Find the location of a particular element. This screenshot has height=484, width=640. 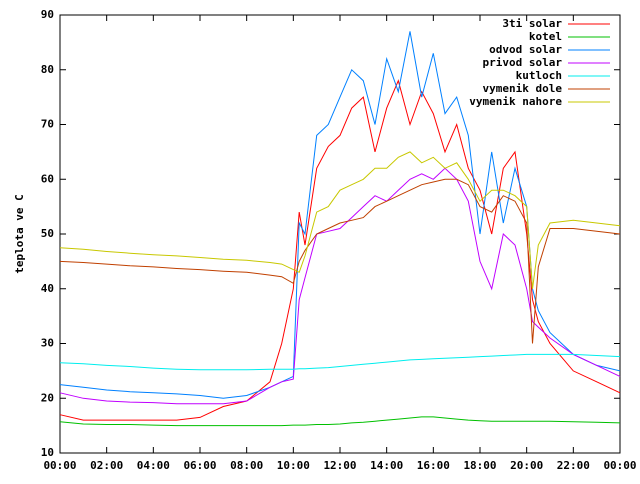

x-tick-label: 12:00 is located at coordinates (339, 465).